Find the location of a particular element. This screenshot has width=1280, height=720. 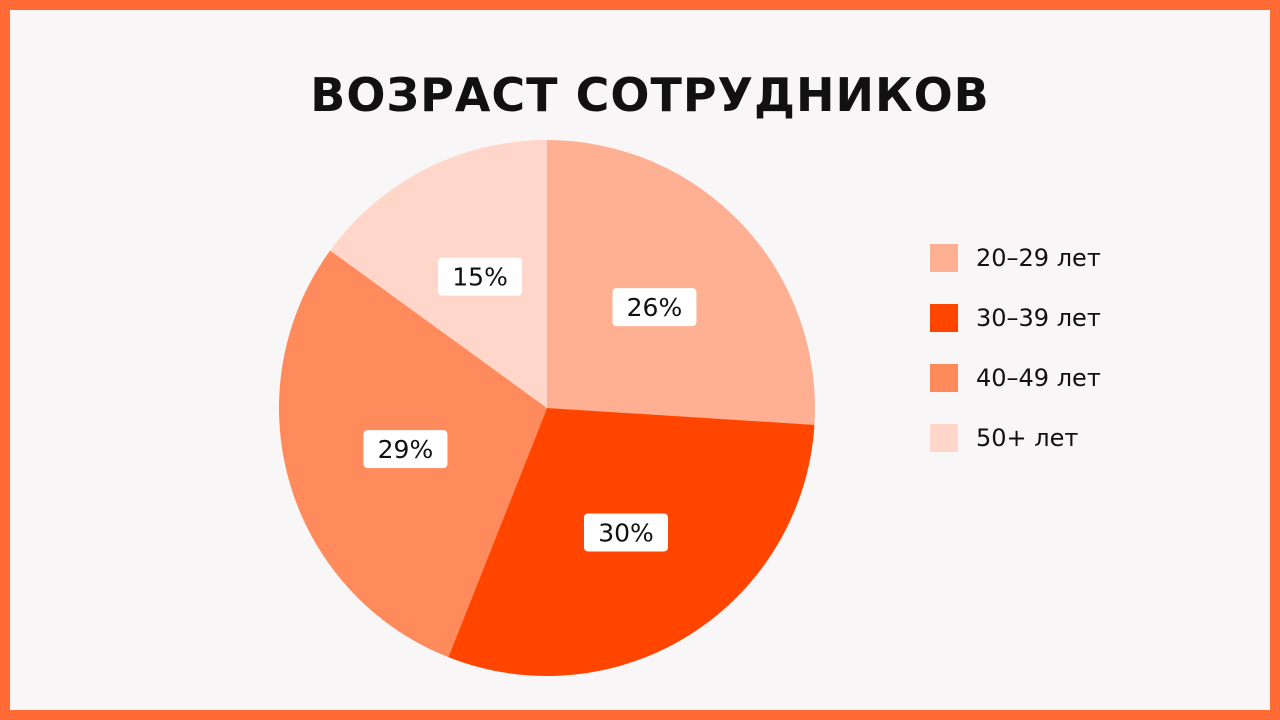

data-label-text: 29% is located at coordinates (406, 449).